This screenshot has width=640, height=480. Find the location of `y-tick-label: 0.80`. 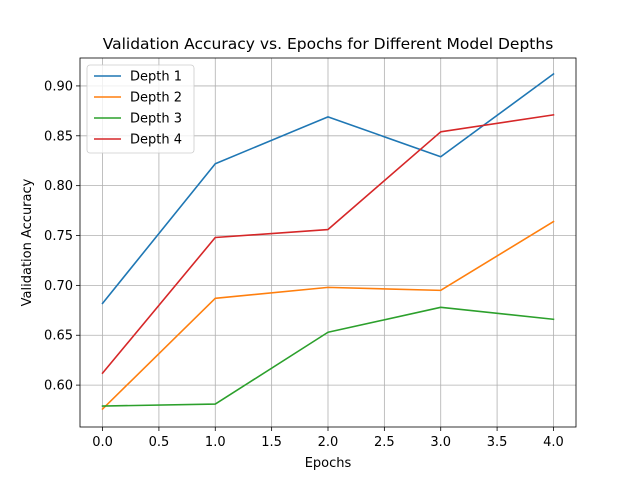

y-tick-label: 0.80 is located at coordinates (58, 186).